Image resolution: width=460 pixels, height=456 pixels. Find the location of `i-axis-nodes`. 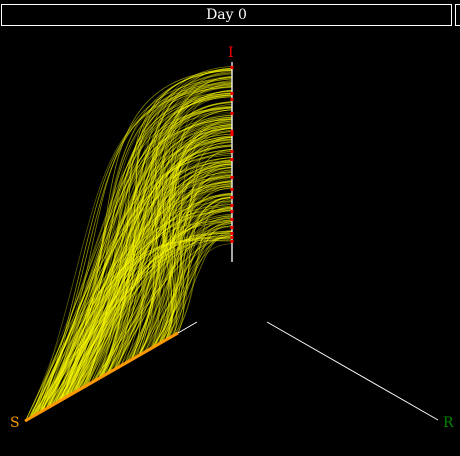

i-axis-nodes is located at coordinates (232, 154).